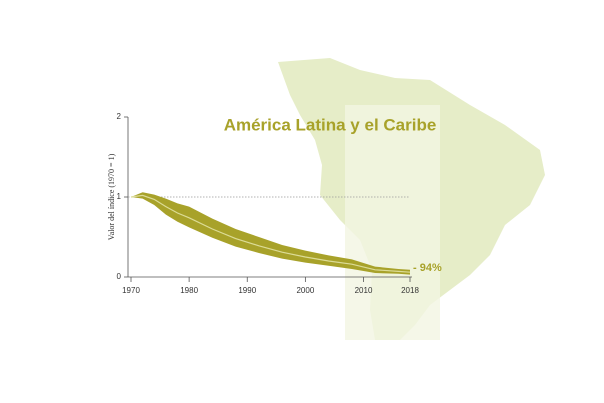 This screenshot has width=604, height=403. I want to click on x-tick-label: 1980, so click(189, 290).